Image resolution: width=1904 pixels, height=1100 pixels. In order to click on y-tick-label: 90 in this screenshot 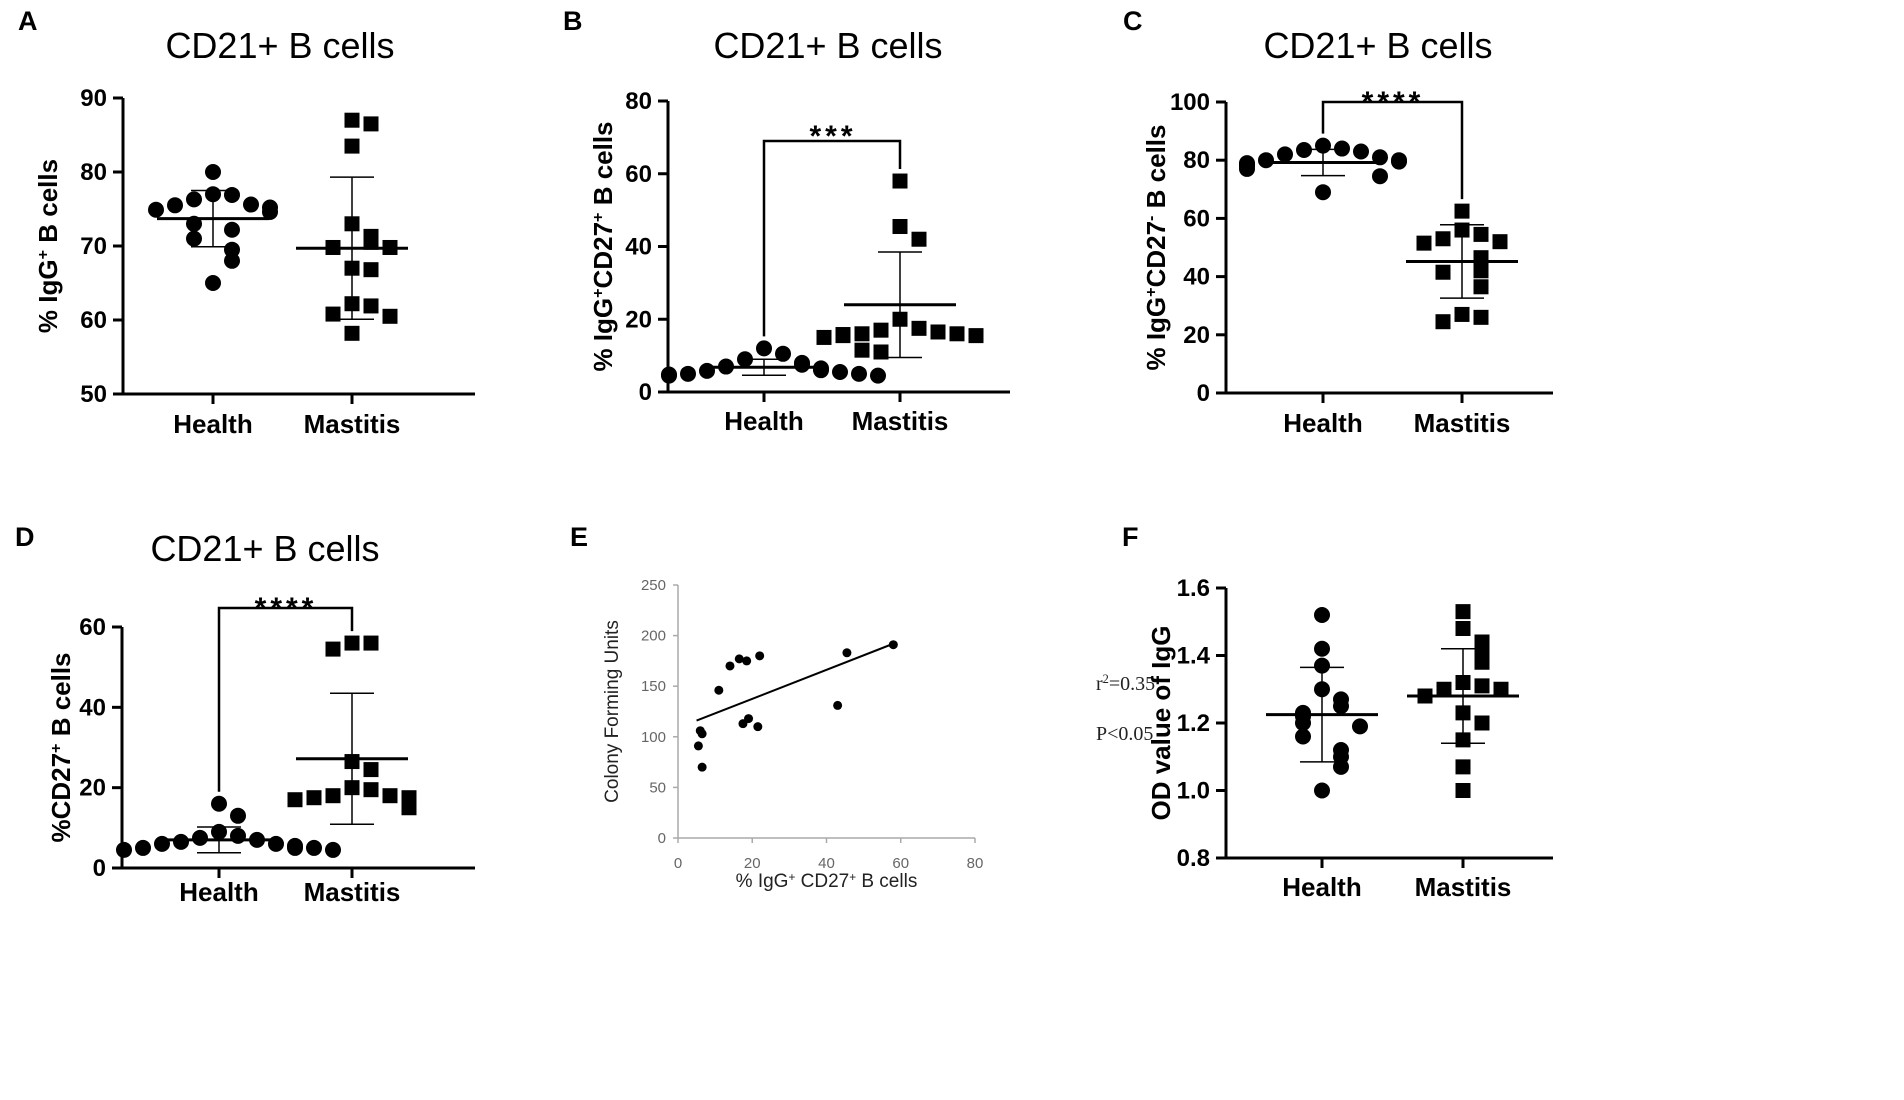, I will do `click(93, 98)`.